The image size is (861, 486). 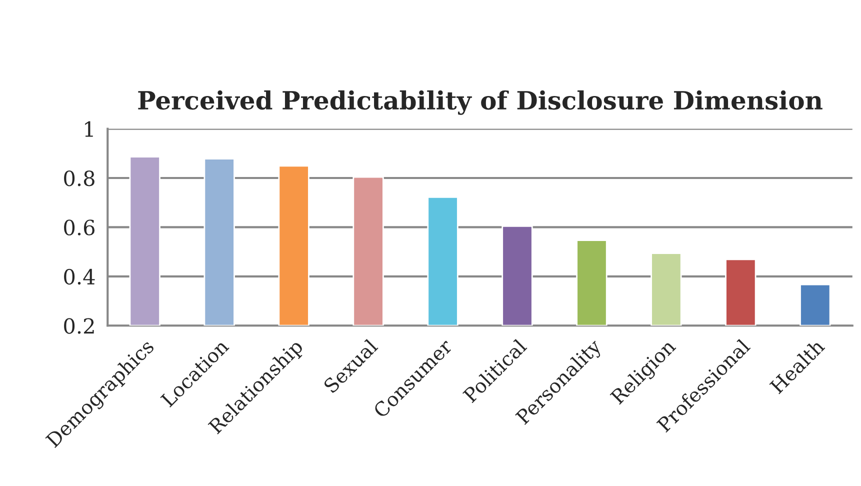 I want to click on y-tick-label: 0.2, so click(x=79, y=326).